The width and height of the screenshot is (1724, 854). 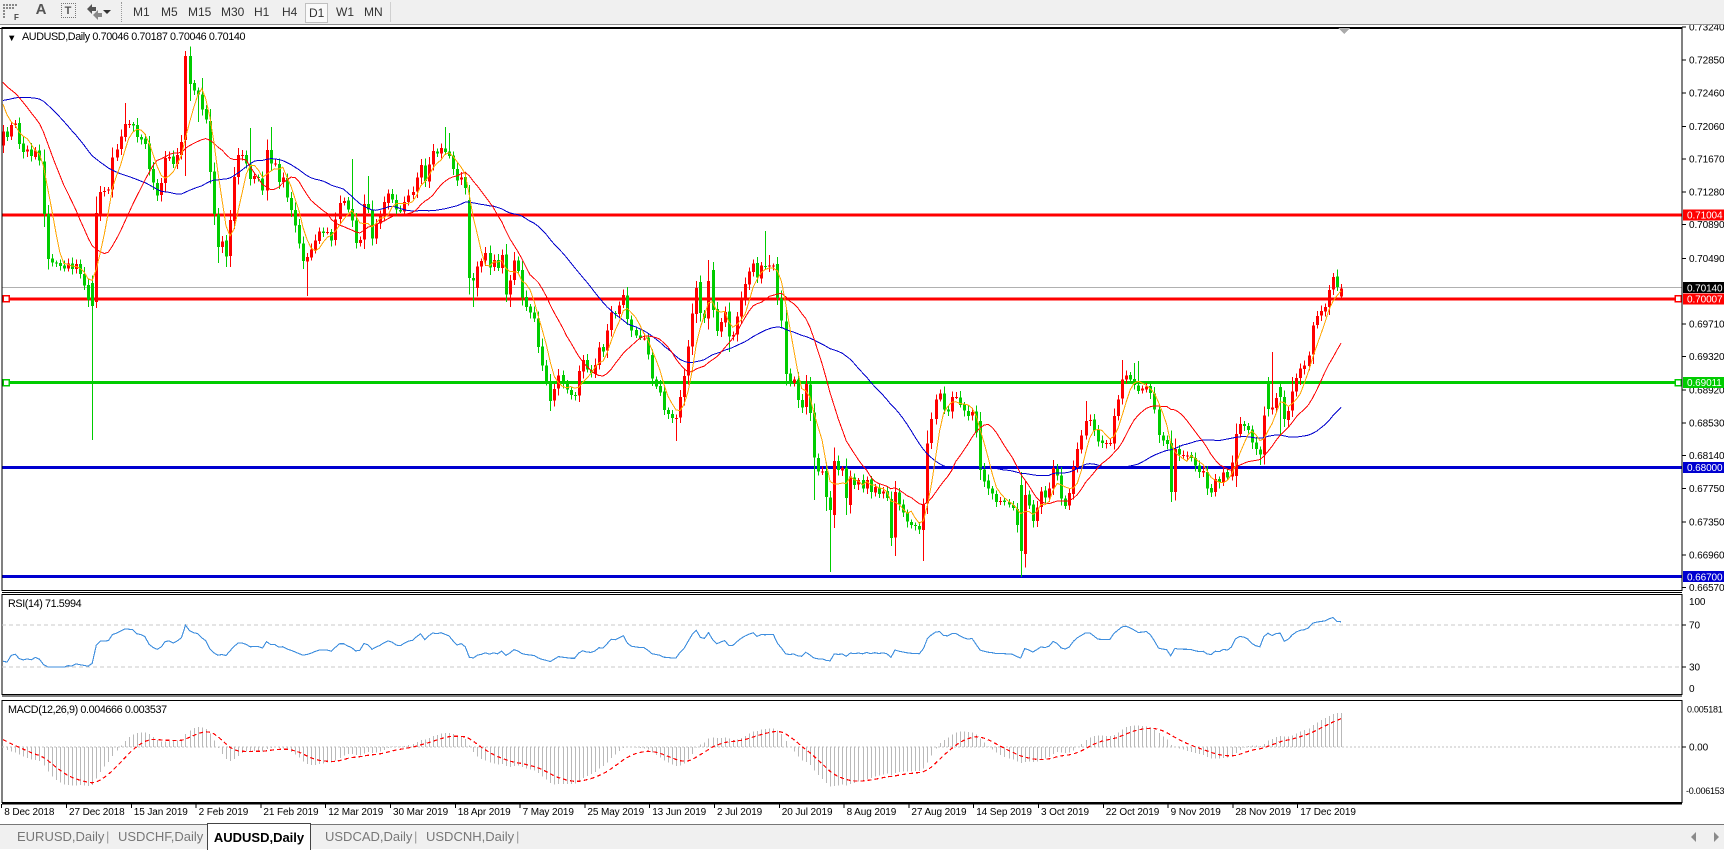 I want to click on svg-text: 0.68920, so click(x=1706, y=391).